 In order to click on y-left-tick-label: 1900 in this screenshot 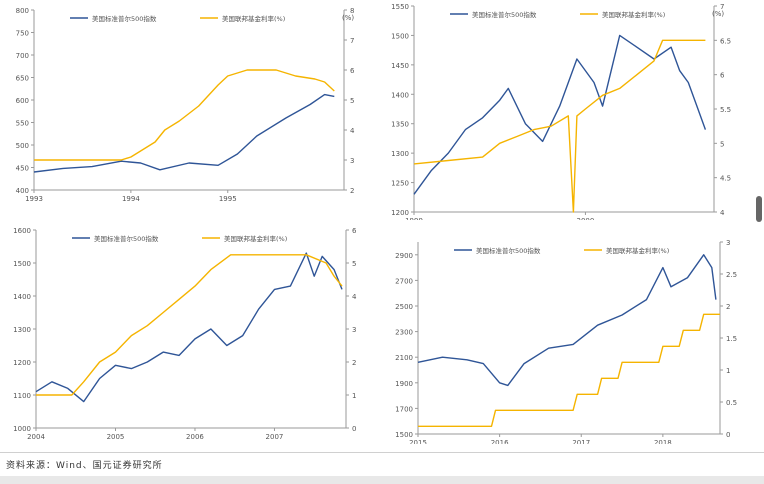, I will do `click(404, 384)`.